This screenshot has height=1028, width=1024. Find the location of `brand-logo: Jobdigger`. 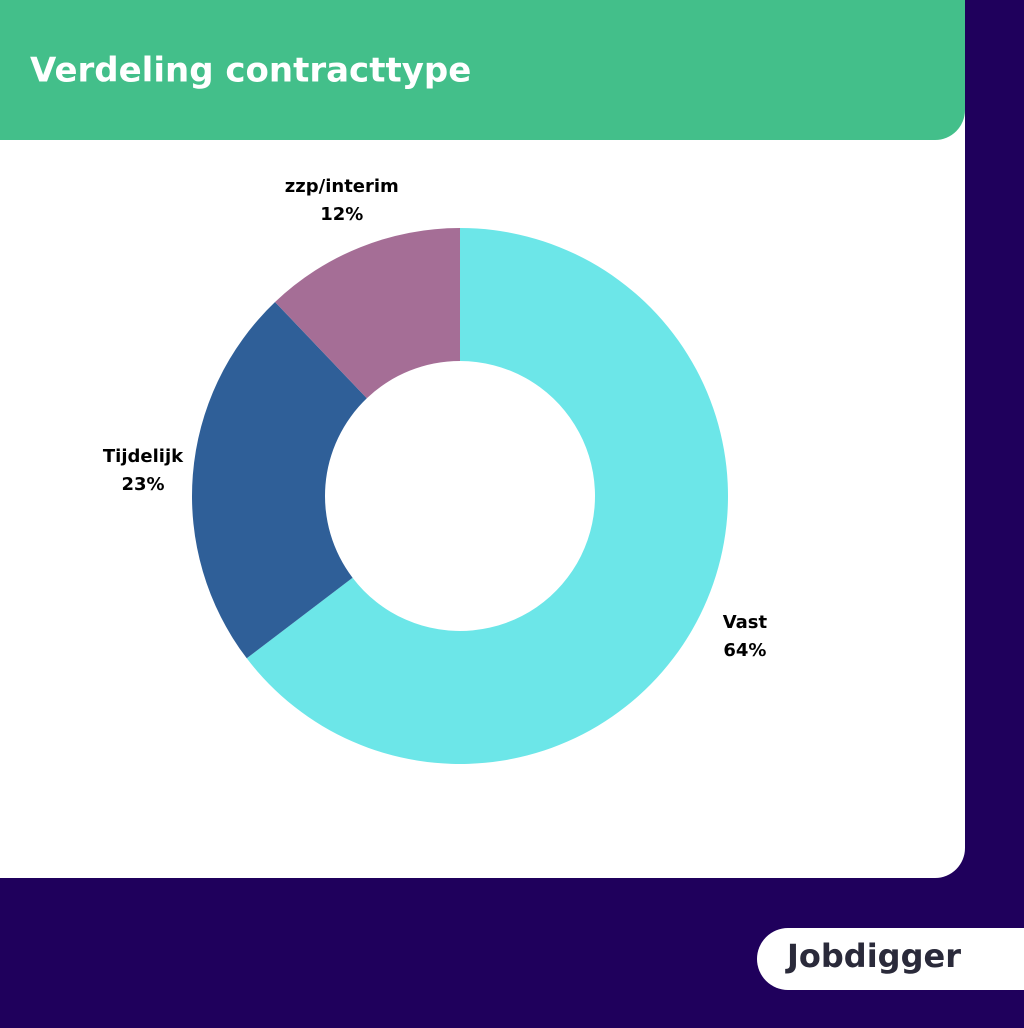

brand-logo: Jobdigger is located at coordinates (873, 956).